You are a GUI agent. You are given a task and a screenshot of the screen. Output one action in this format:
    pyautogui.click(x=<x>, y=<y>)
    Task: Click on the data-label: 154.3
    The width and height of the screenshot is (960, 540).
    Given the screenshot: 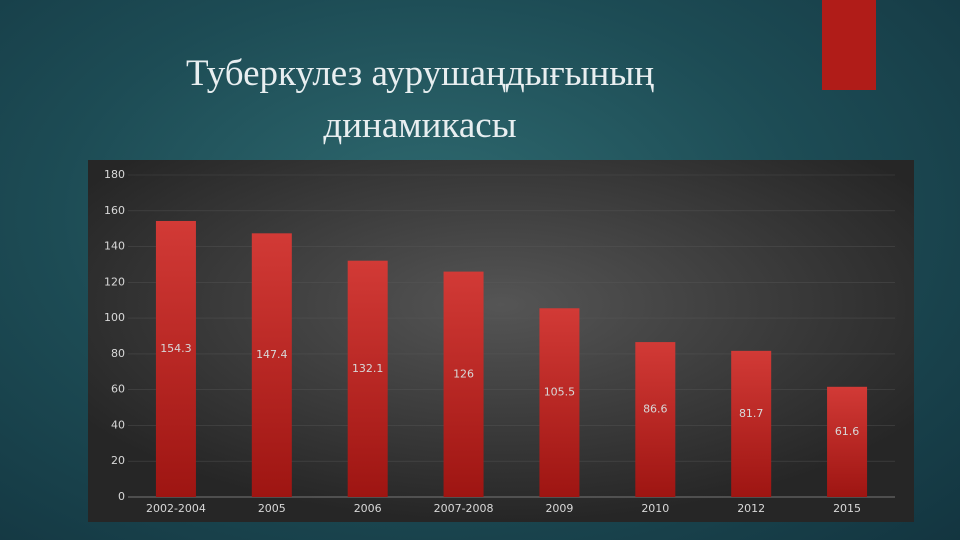 What is the action you would take?
    pyautogui.click(x=176, y=348)
    